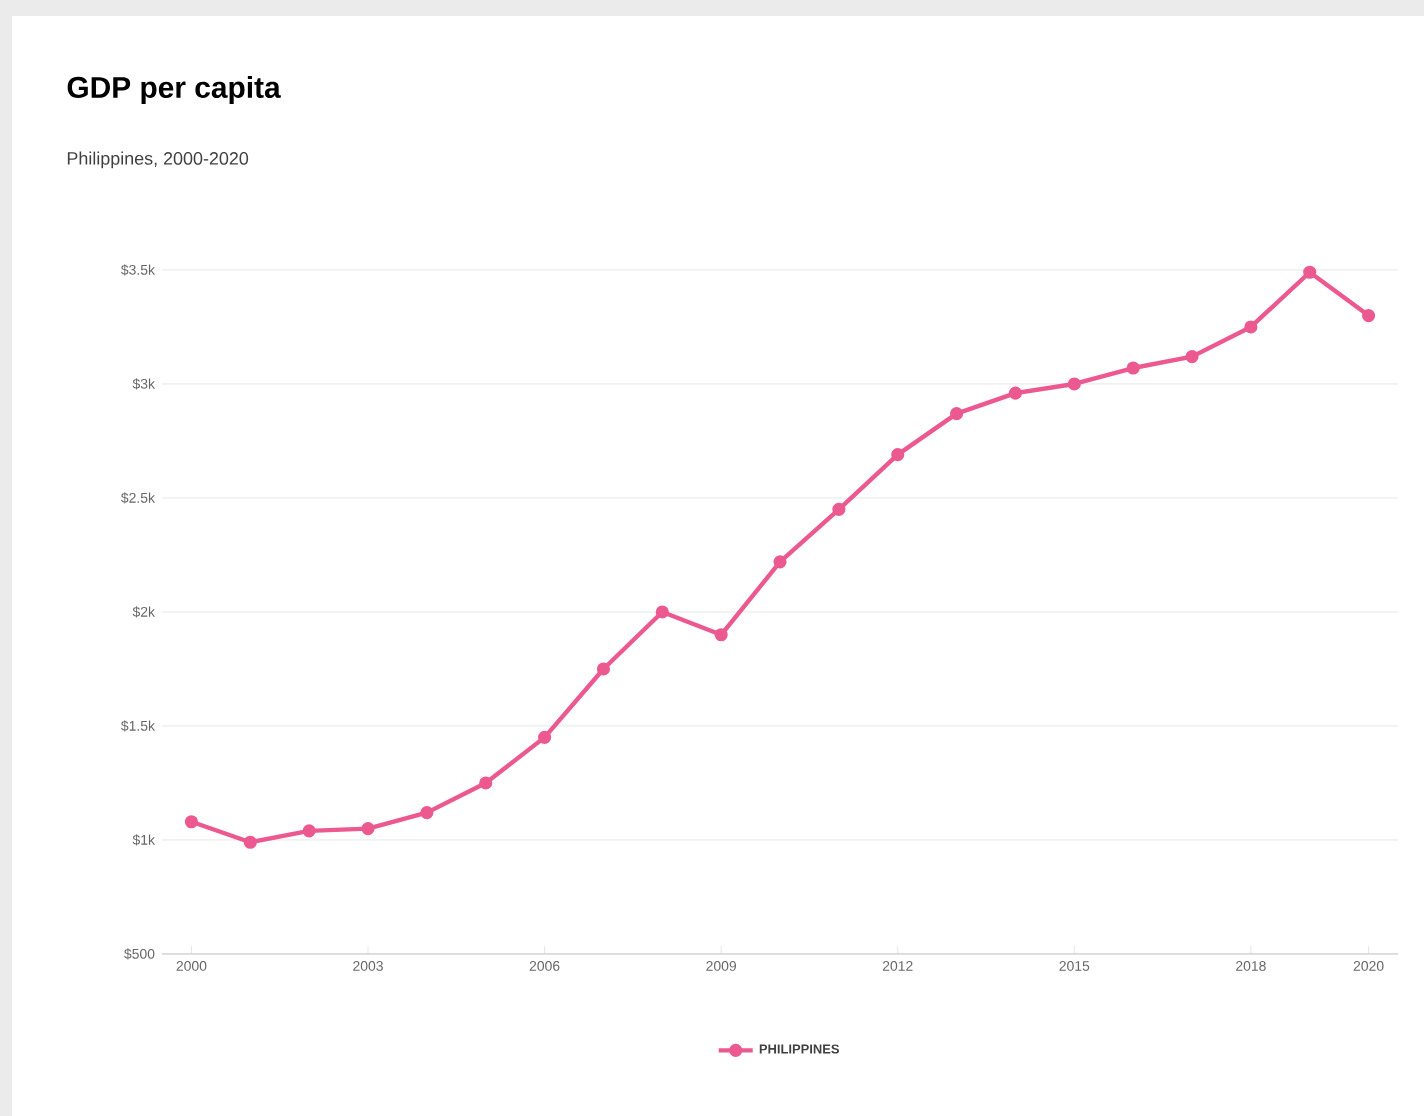  I want to click on chart-subtitle: Philippines, 2000-2020, so click(158, 160).